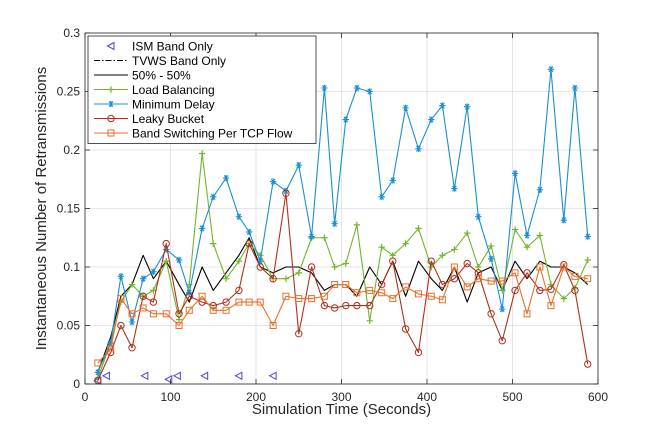 Image resolution: width=664 pixels, height=431 pixels. What do you see at coordinates (69, 326) in the screenshot?
I see `y-tick-label: 0.05` at bounding box center [69, 326].